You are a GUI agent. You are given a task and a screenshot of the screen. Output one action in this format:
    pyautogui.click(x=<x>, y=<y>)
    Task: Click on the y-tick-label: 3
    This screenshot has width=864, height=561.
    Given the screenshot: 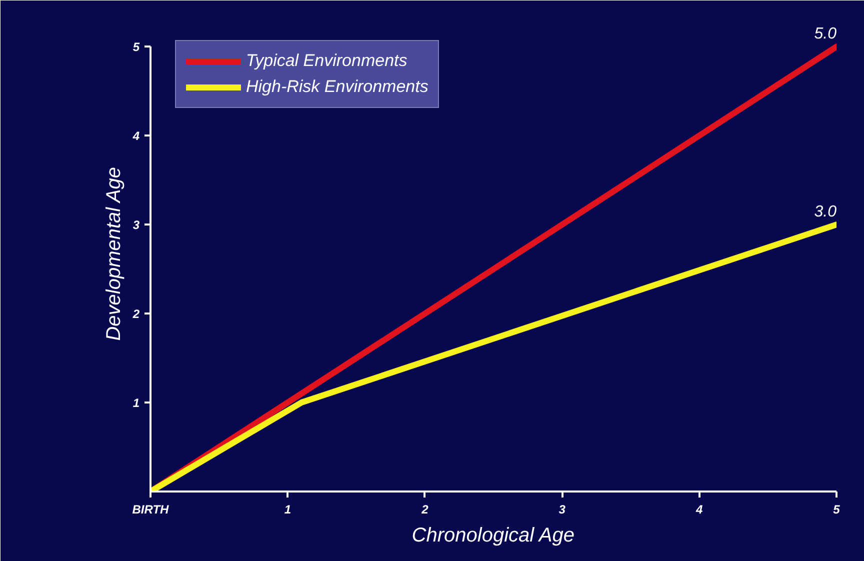 What is the action you would take?
    pyautogui.click(x=136, y=225)
    